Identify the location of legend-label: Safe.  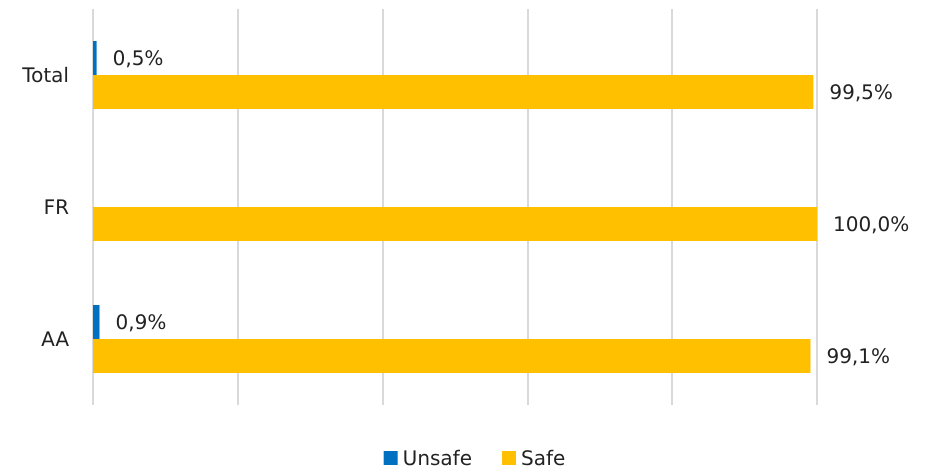
(543, 458).